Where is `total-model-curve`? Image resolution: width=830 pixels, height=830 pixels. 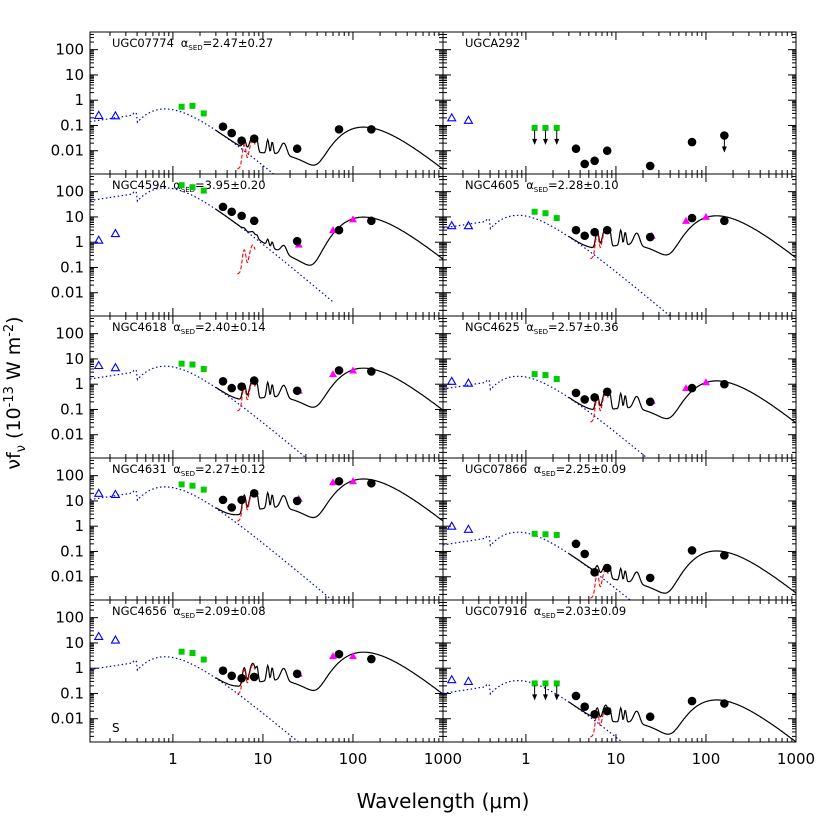
total-model-curve is located at coordinates (329, 237).